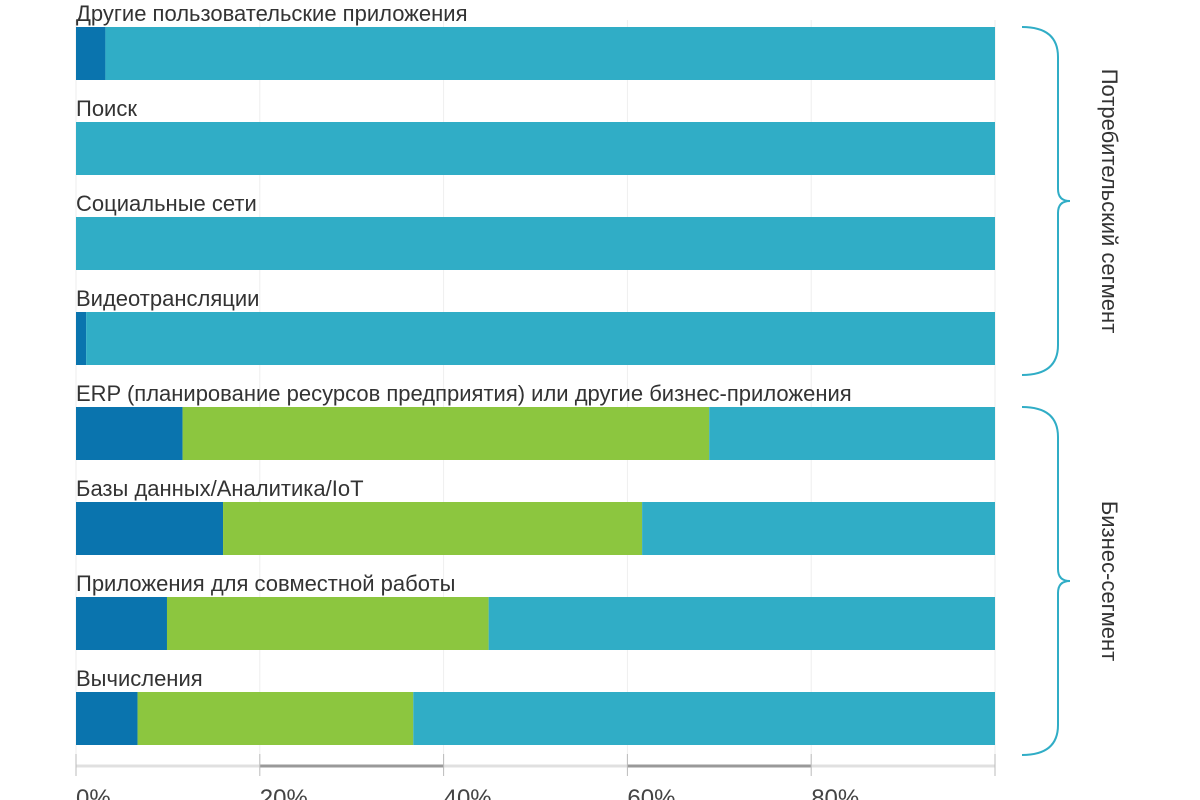 The height and width of the screenshot is (800, 1200). What do you see at coordinates (139, 678) in the screenshot?
I see `category-label: Вычисления` at bounding box center [139, 678].